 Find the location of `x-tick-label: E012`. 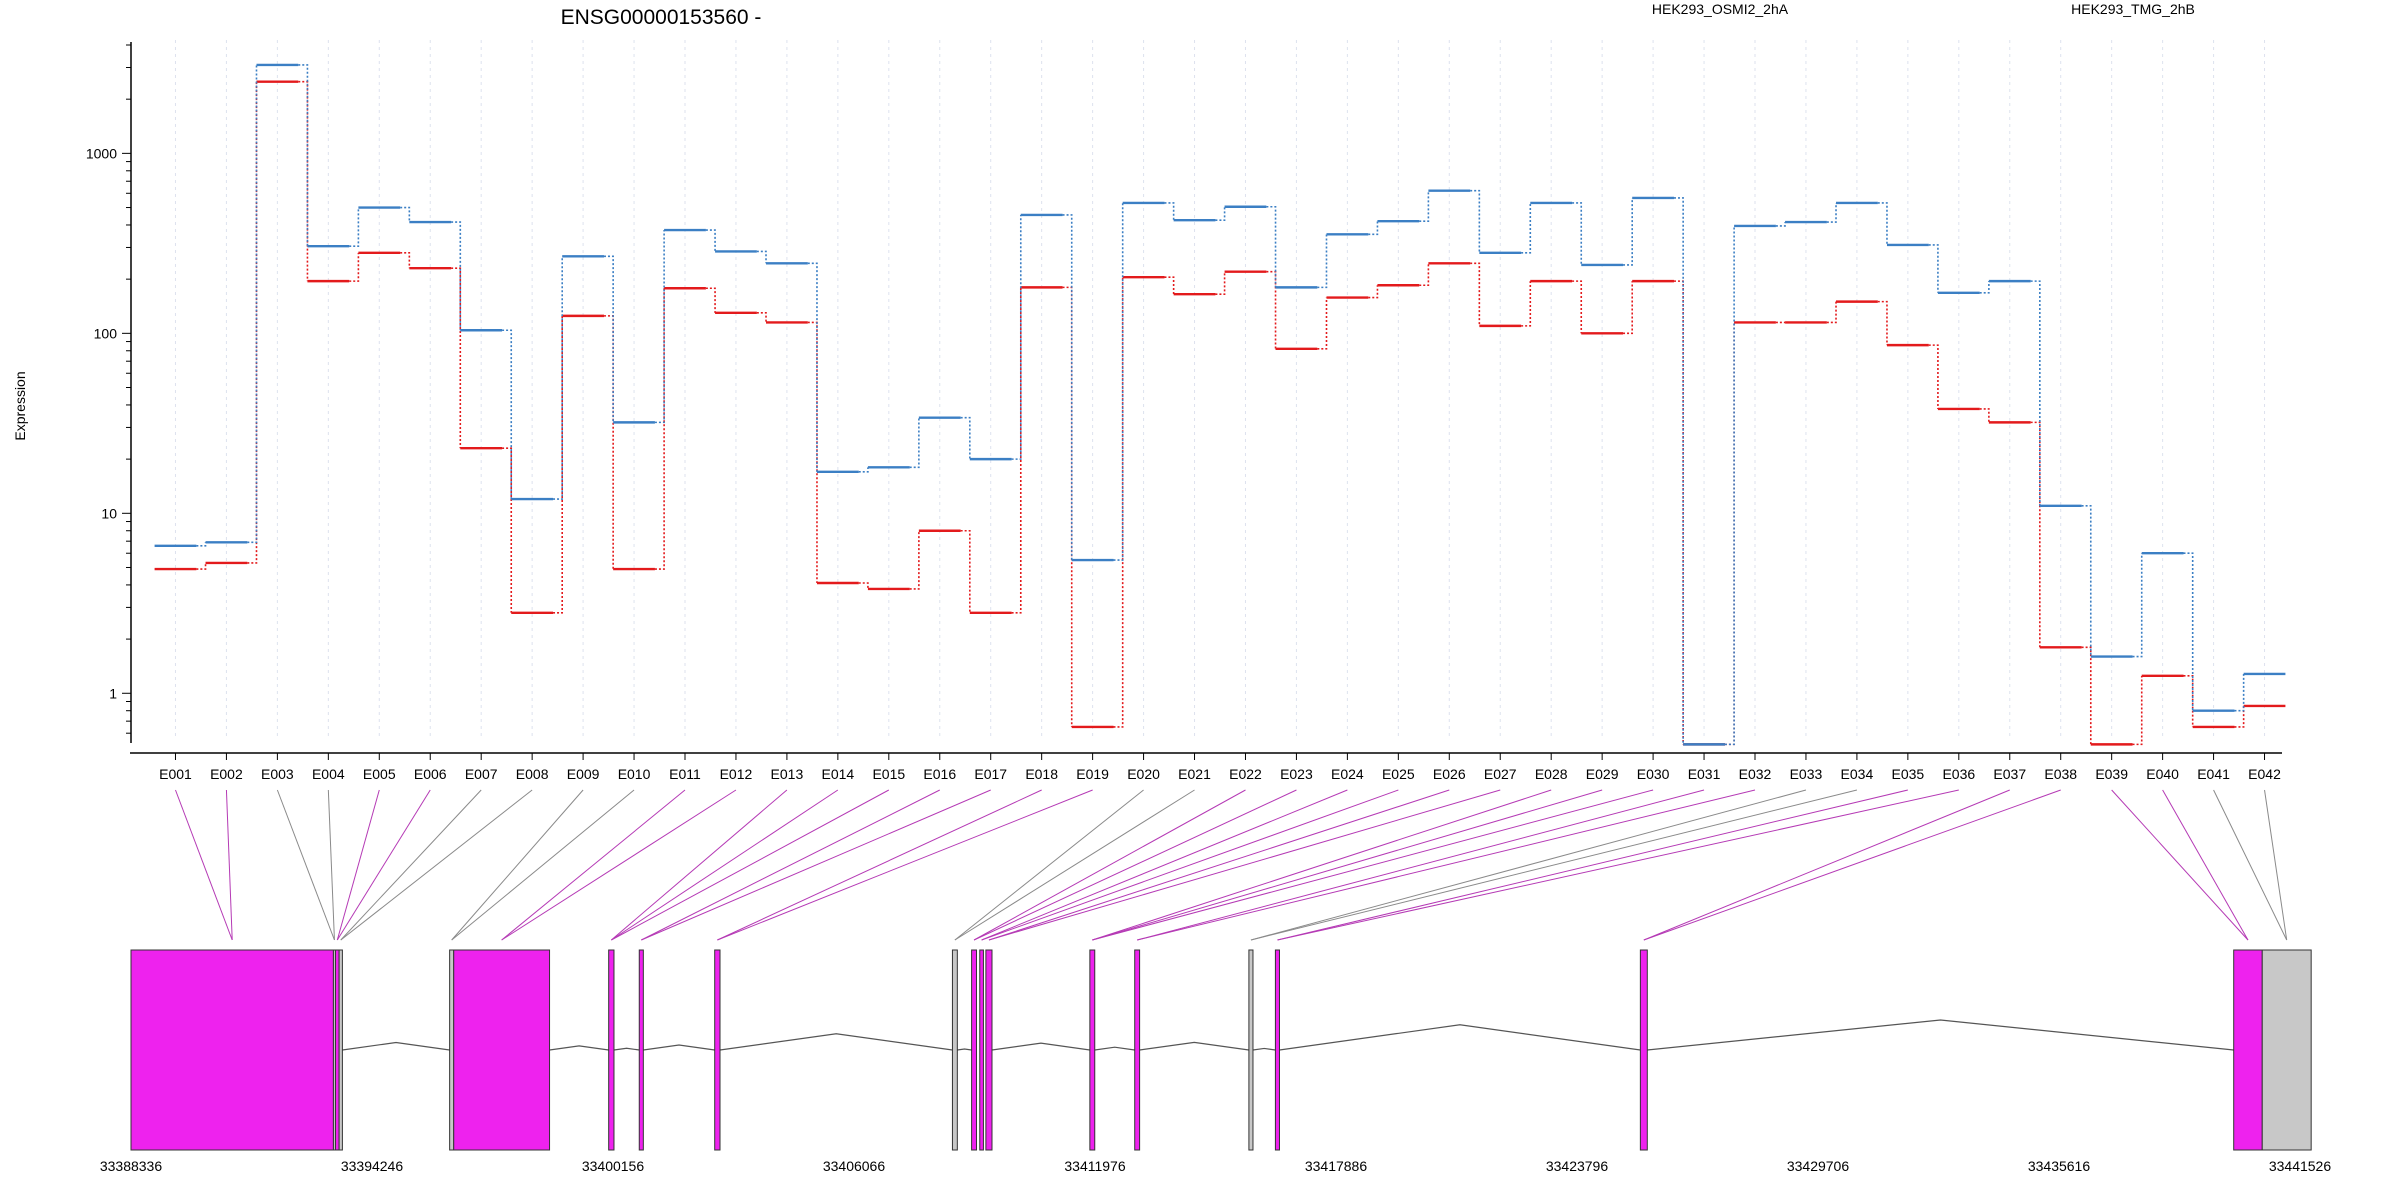

x-tick-label: E012 is located at coordinates (736, 774).